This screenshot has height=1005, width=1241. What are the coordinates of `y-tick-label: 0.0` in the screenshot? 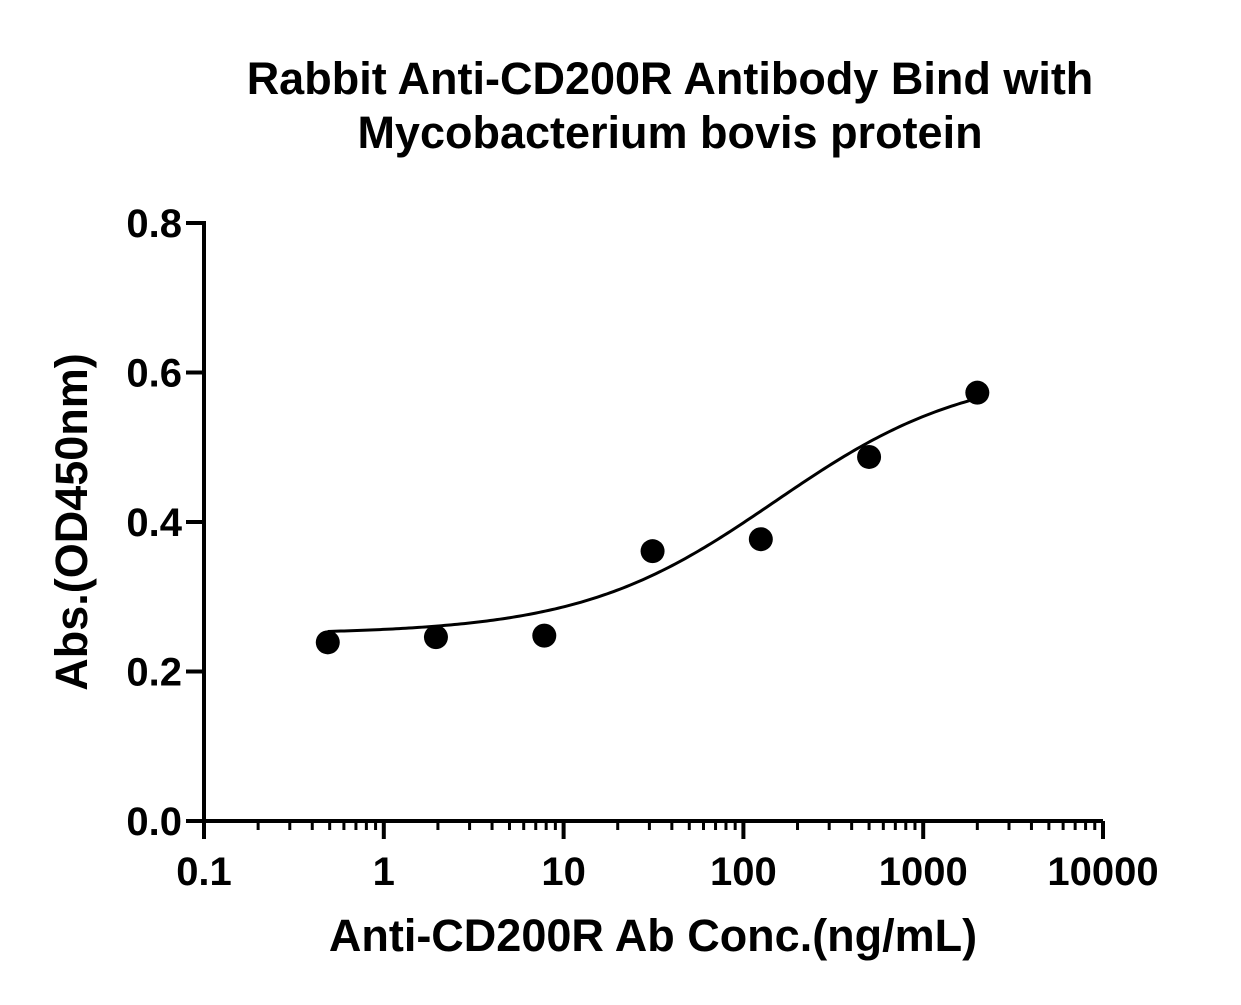 It's located at (154, 822).